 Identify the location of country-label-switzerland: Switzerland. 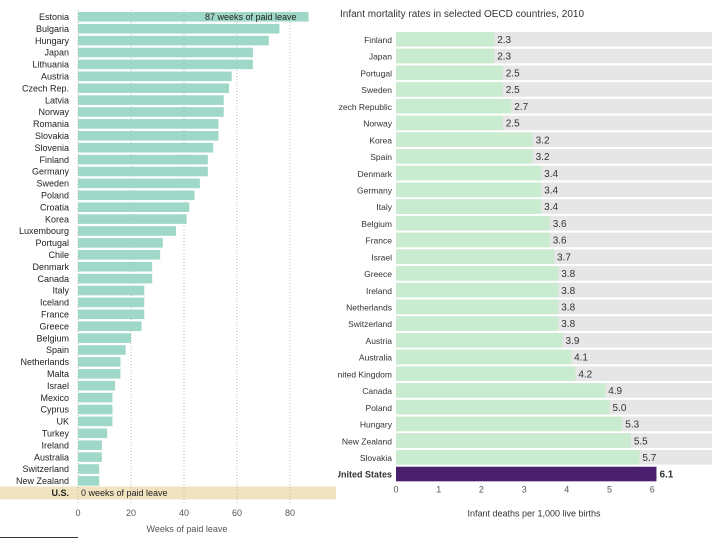
(370, 324).